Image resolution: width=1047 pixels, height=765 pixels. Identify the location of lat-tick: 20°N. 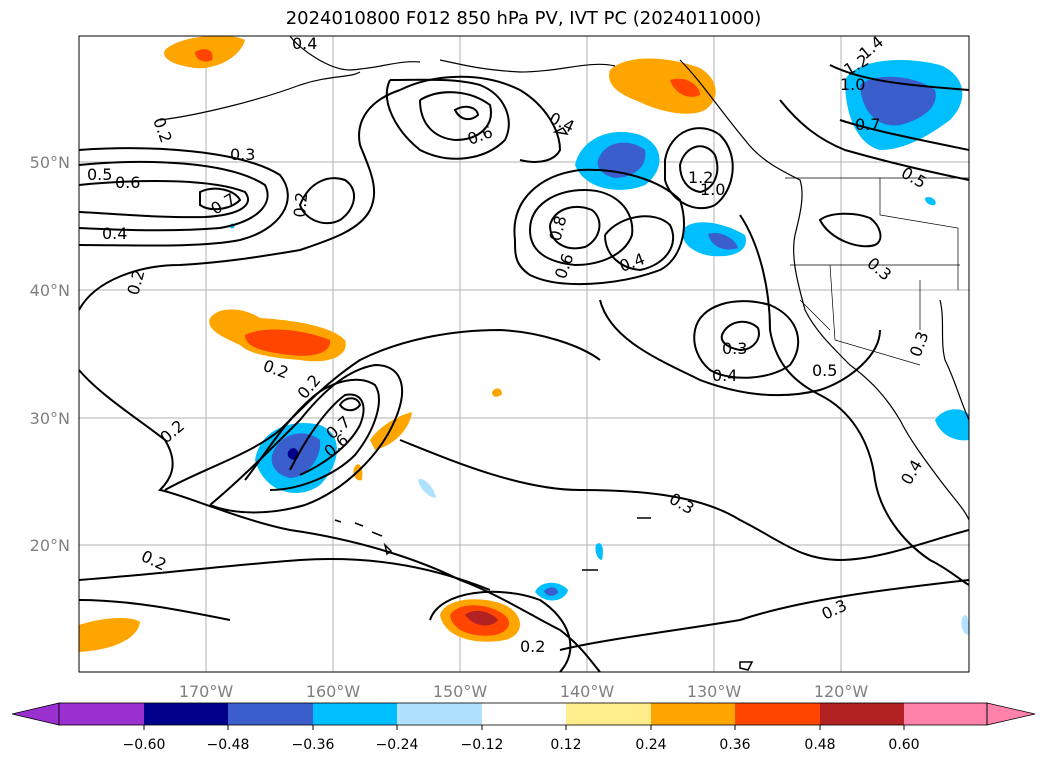
(50, 545).